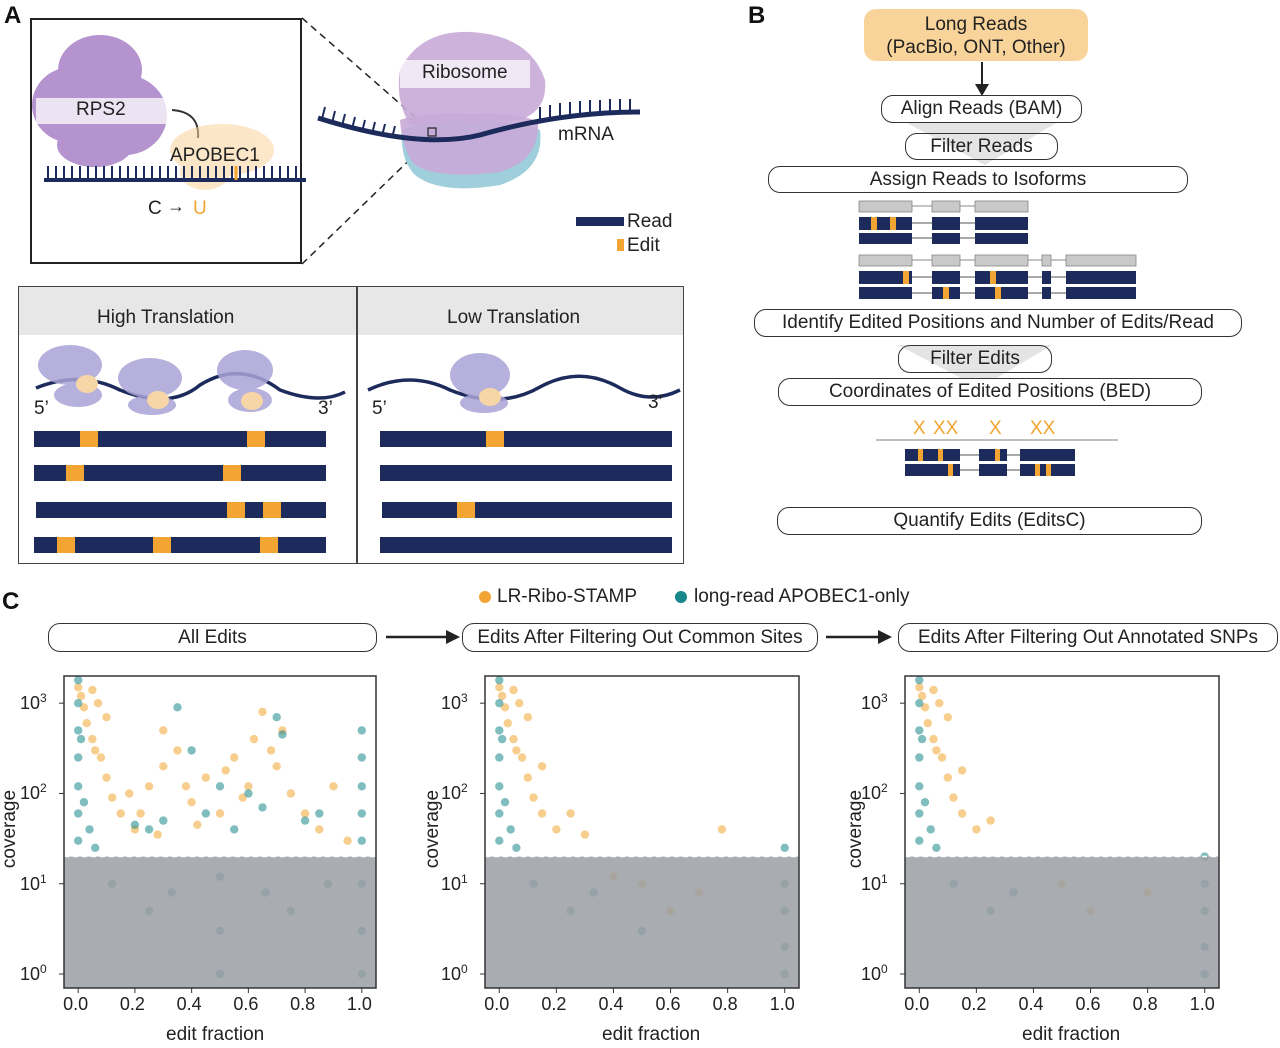 The height and width of the screenshot is (1048, 1280). I want to click on legend-read-swatch, so click(600, 221).